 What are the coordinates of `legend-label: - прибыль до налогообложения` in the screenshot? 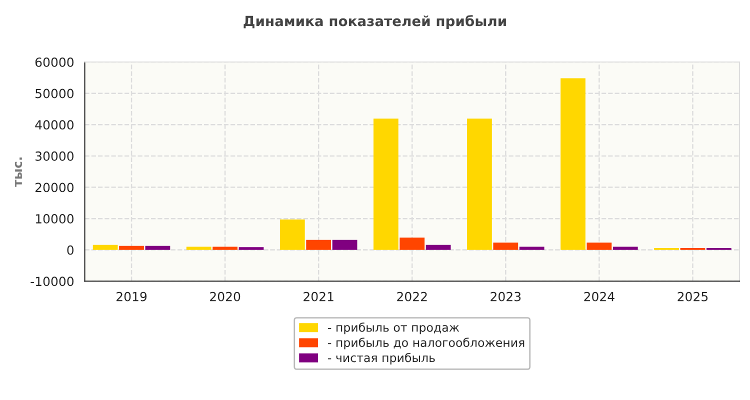 It's located at (426, 344).